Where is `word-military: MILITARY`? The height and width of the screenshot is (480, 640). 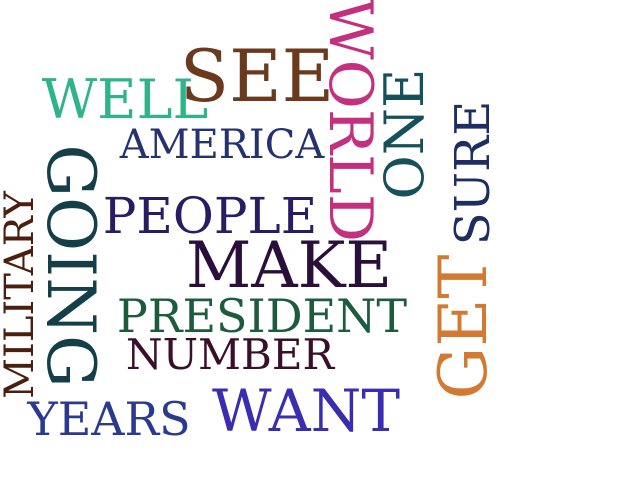
word-military: MILITARY is located at coordinates (21, 295).